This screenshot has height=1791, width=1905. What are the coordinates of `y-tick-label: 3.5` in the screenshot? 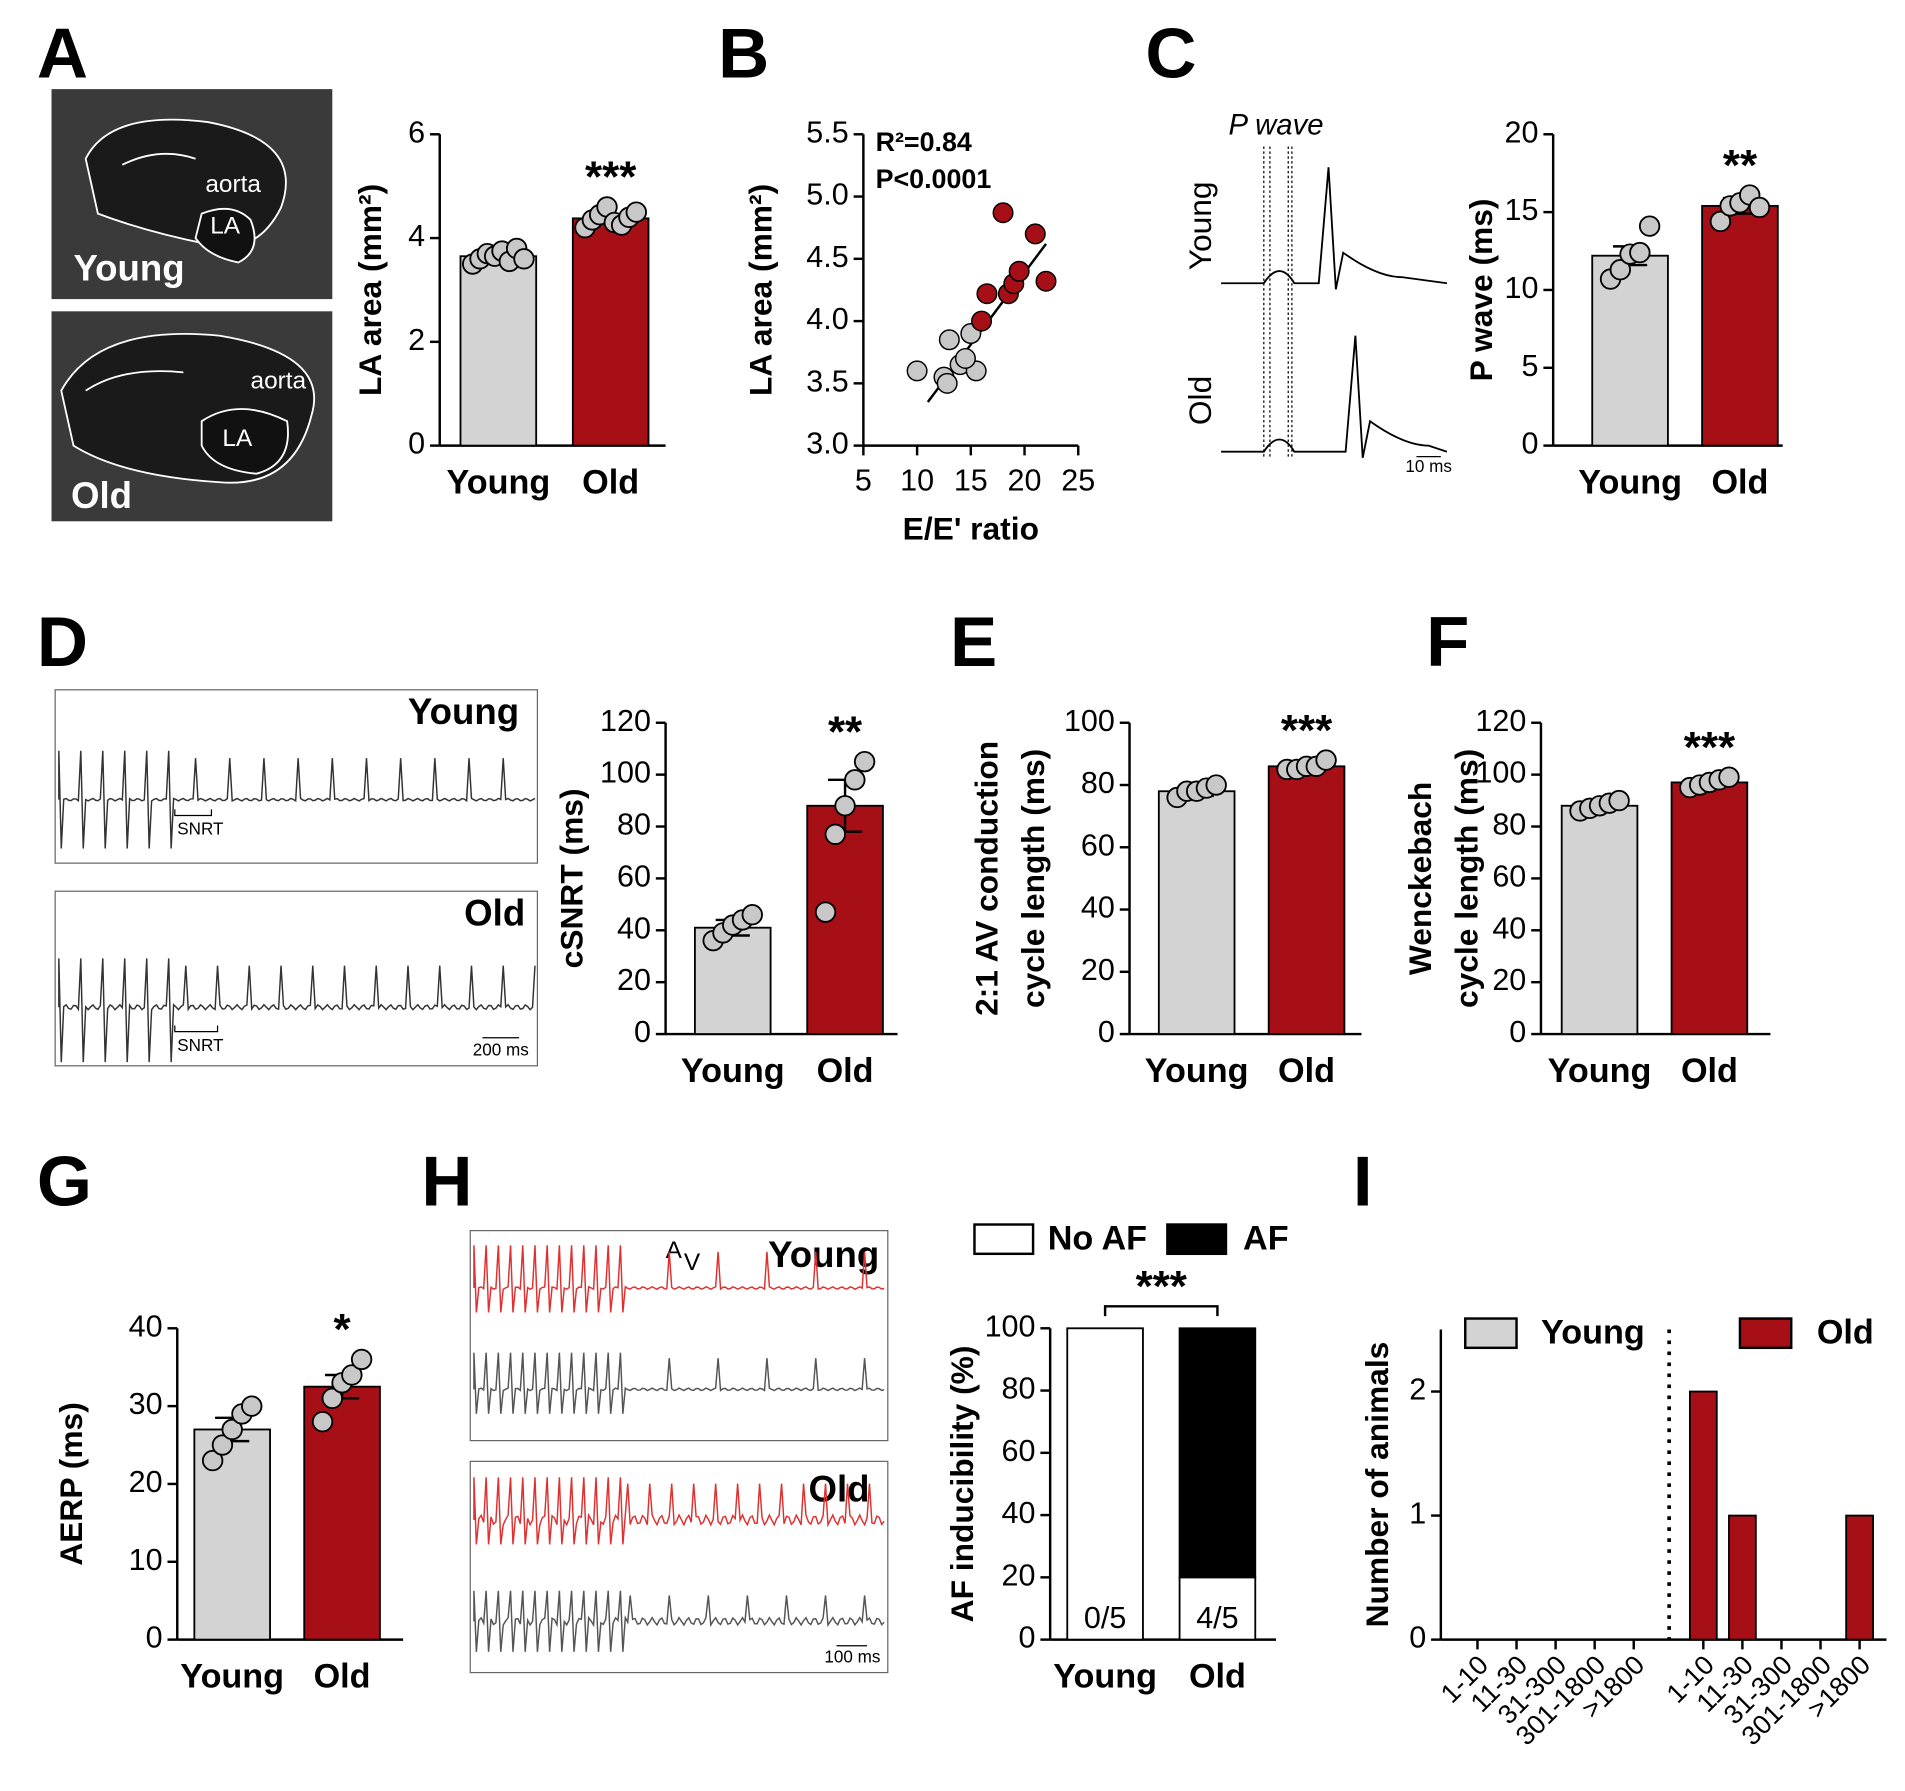 It's located at (827, 381).